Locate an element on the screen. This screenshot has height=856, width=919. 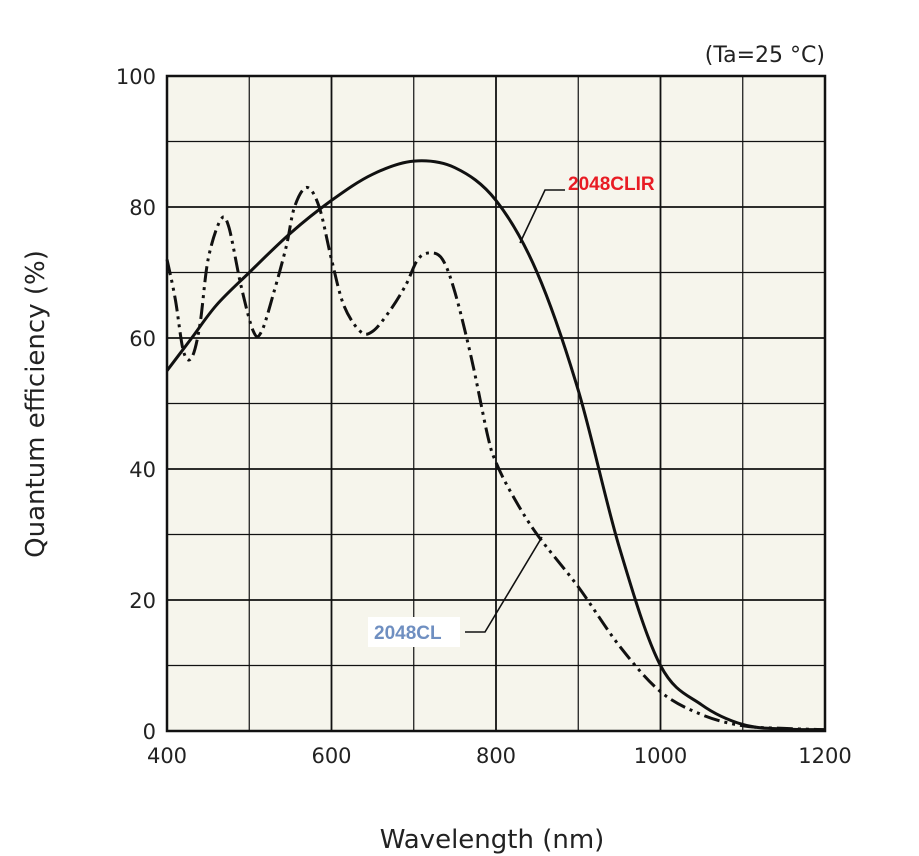
x-tick-label: 600 is located at coordinates (331, 756).